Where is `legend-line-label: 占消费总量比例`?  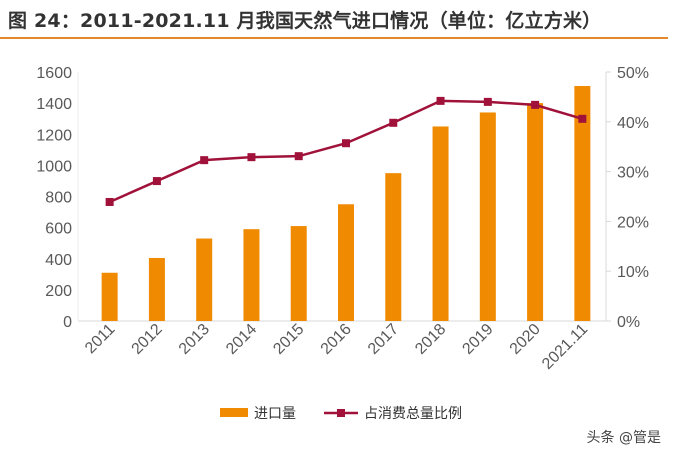
legend-line-label: 占消费总量比例 is located at coordinates (413, 414).